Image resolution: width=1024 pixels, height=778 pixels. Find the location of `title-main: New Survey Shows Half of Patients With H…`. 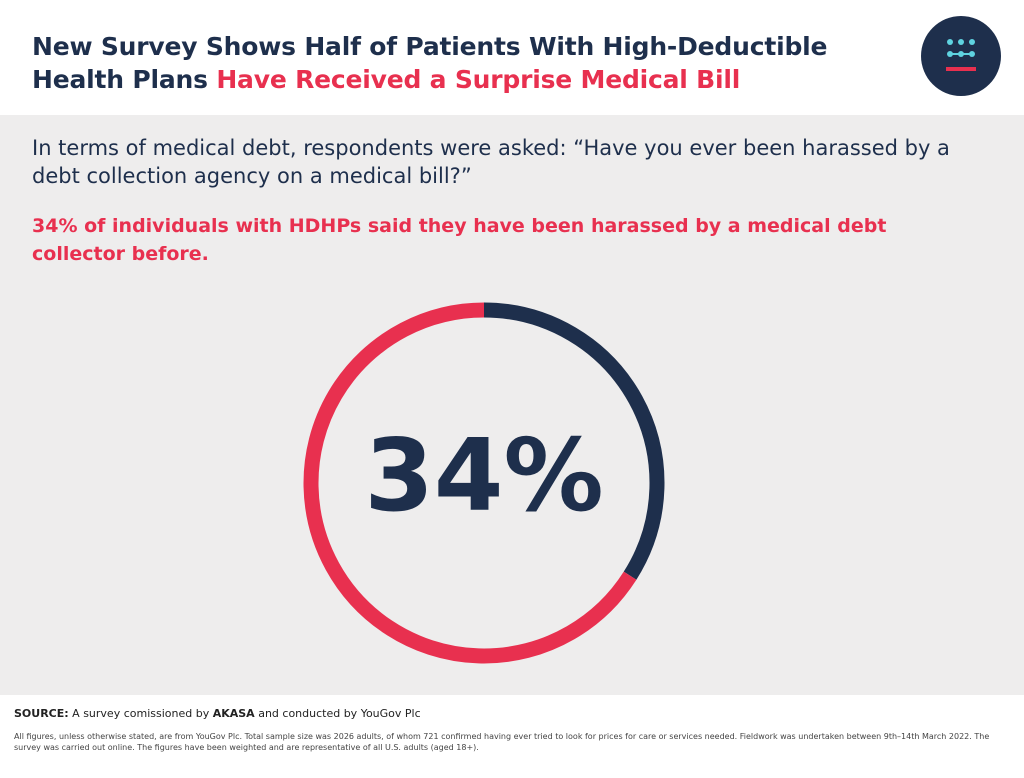

title-main: New Survey Shows Half of Patients With H… is located at coordinates (430, 63).